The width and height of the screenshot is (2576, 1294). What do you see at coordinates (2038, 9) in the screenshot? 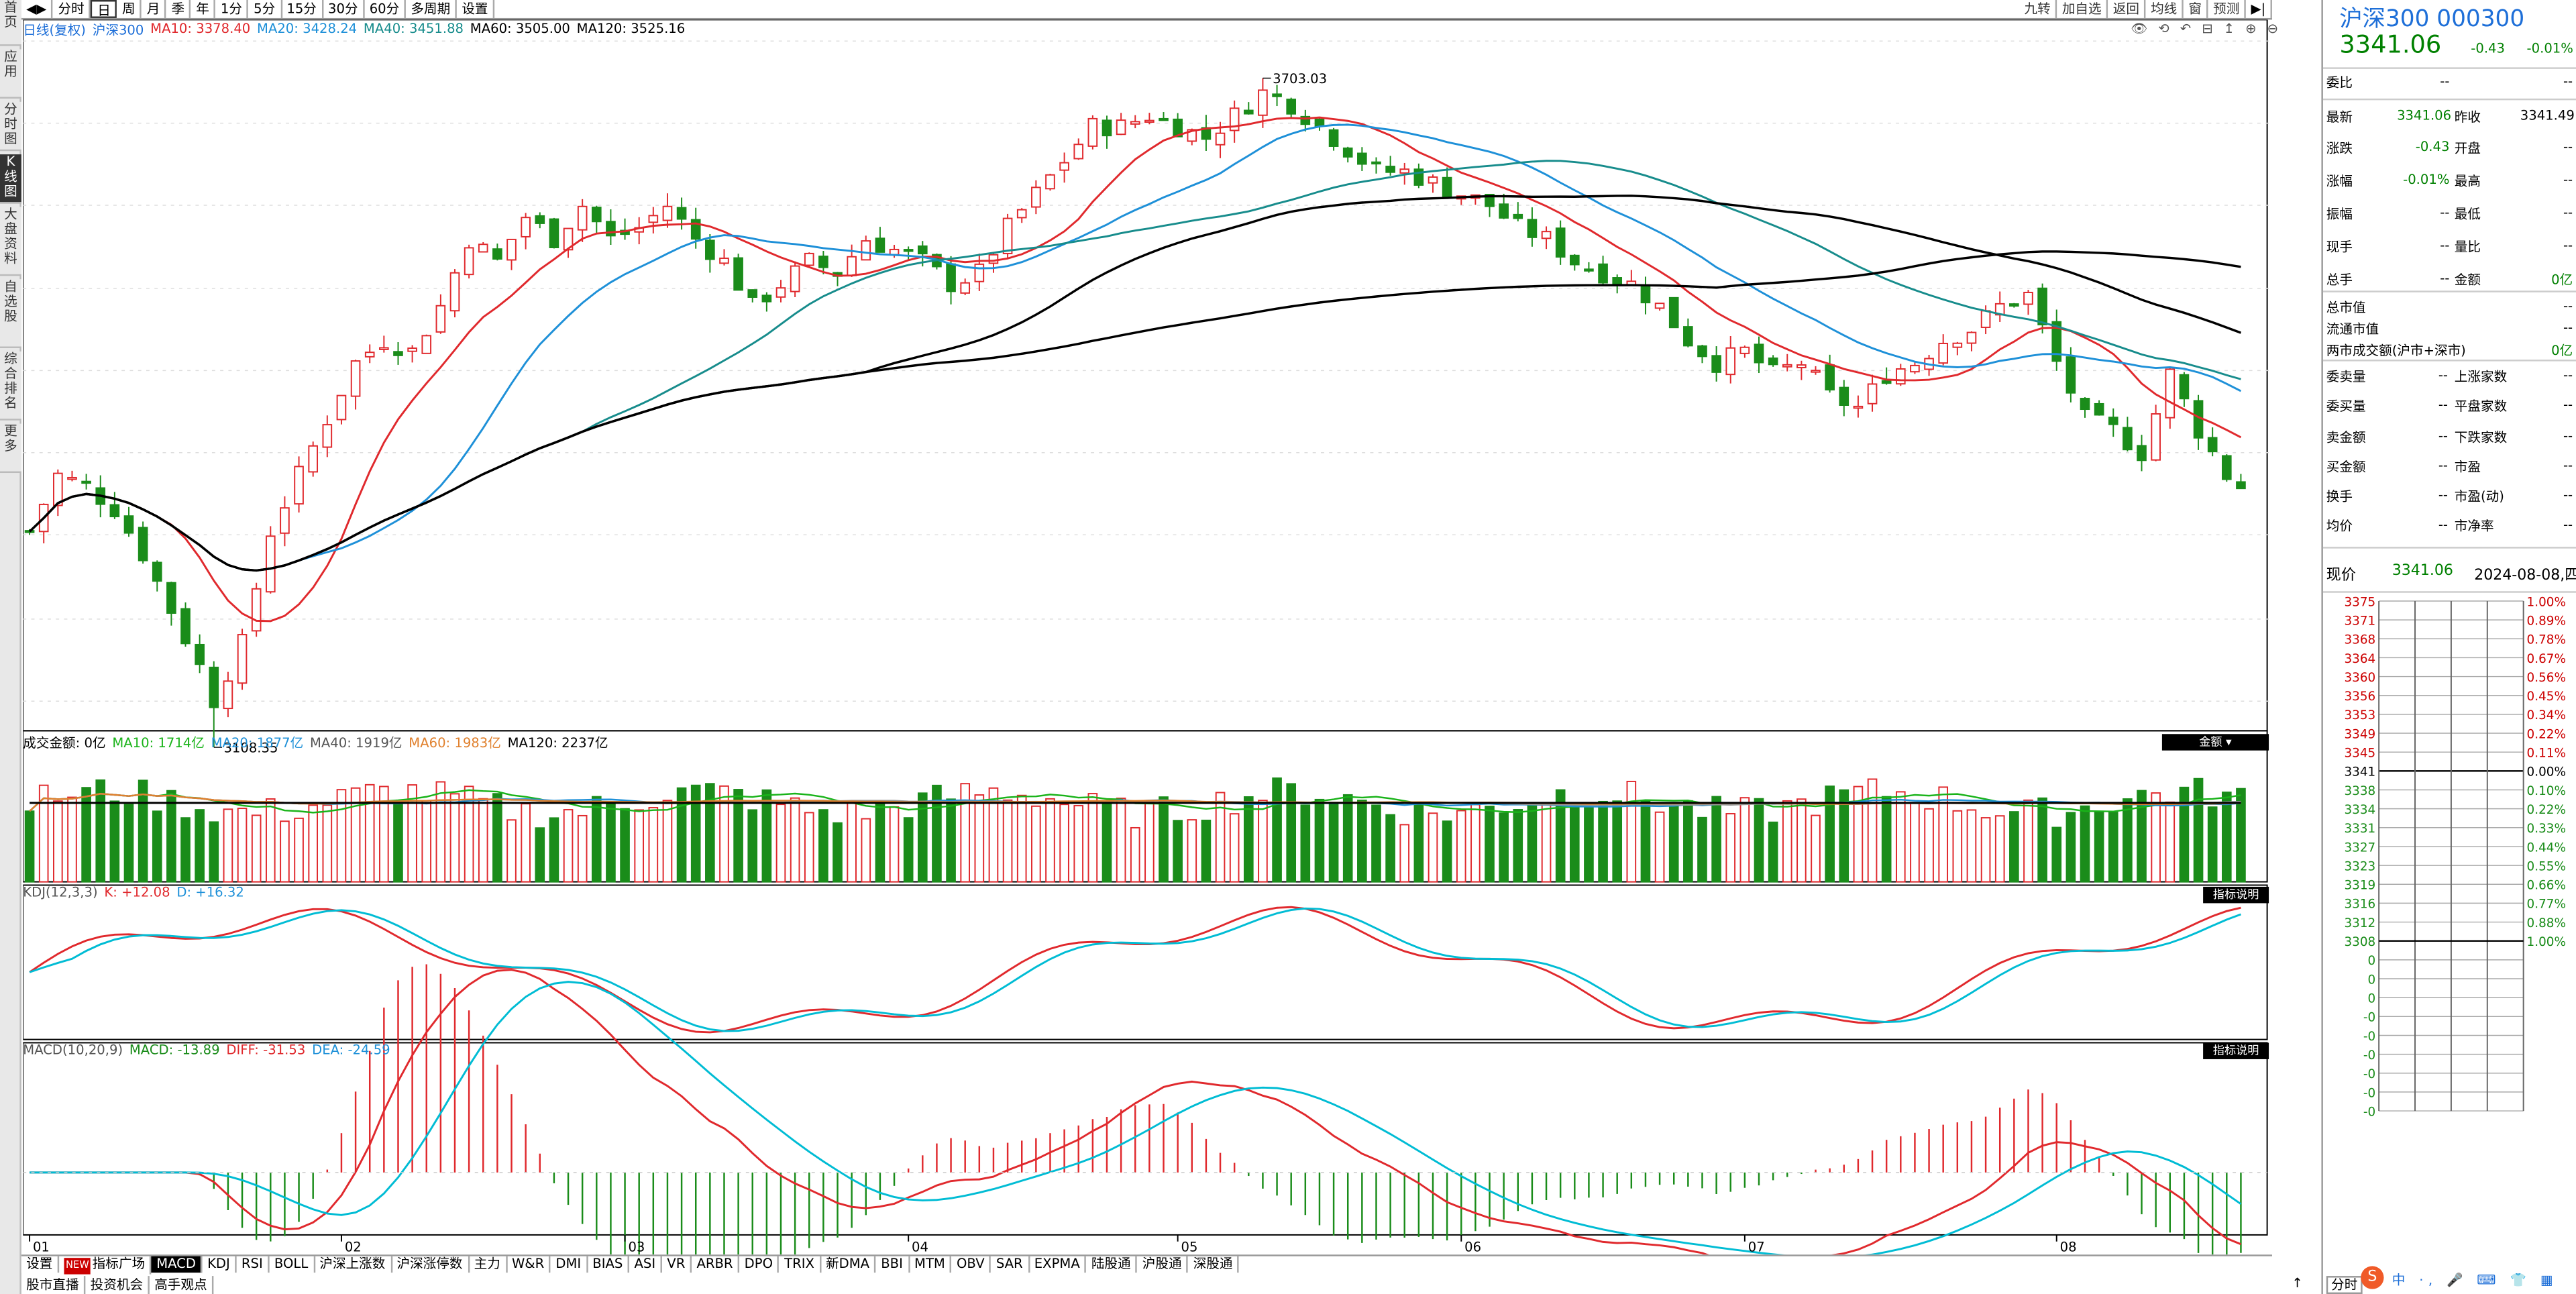
I see `top-right-btn-0: 九转` at bounding box center [2038, 9].